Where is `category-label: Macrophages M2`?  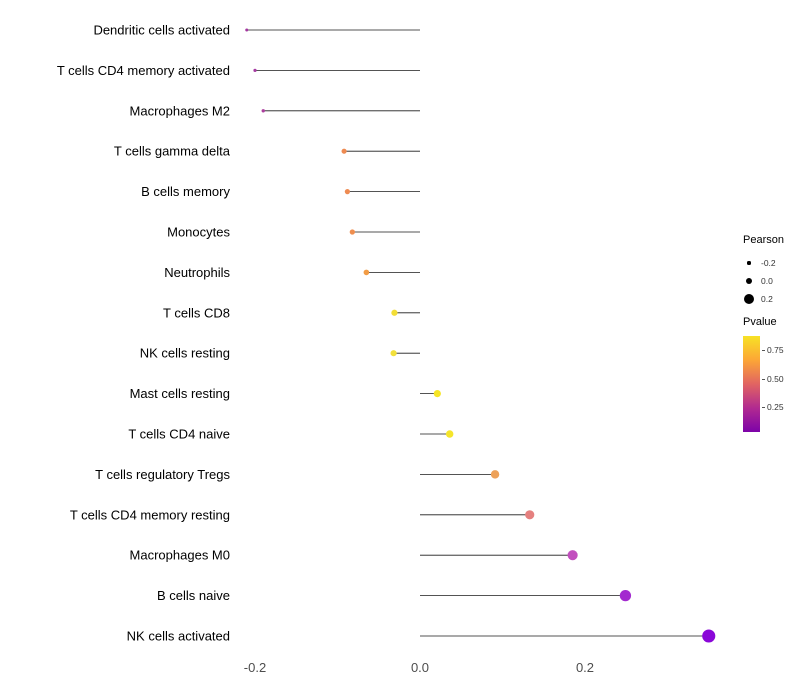 category-label: Macrophages M2 is located at coordinates (180, 110).